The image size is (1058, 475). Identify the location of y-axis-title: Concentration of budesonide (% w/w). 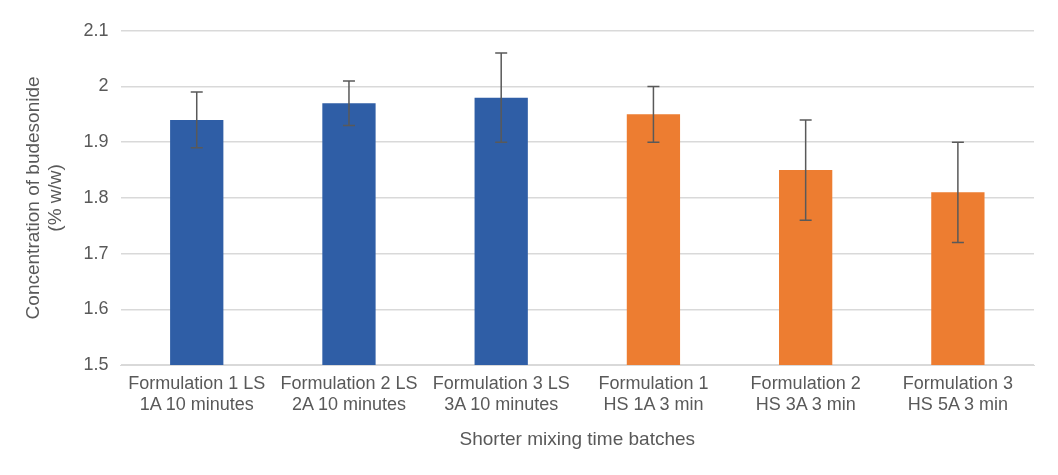
(43, 198).